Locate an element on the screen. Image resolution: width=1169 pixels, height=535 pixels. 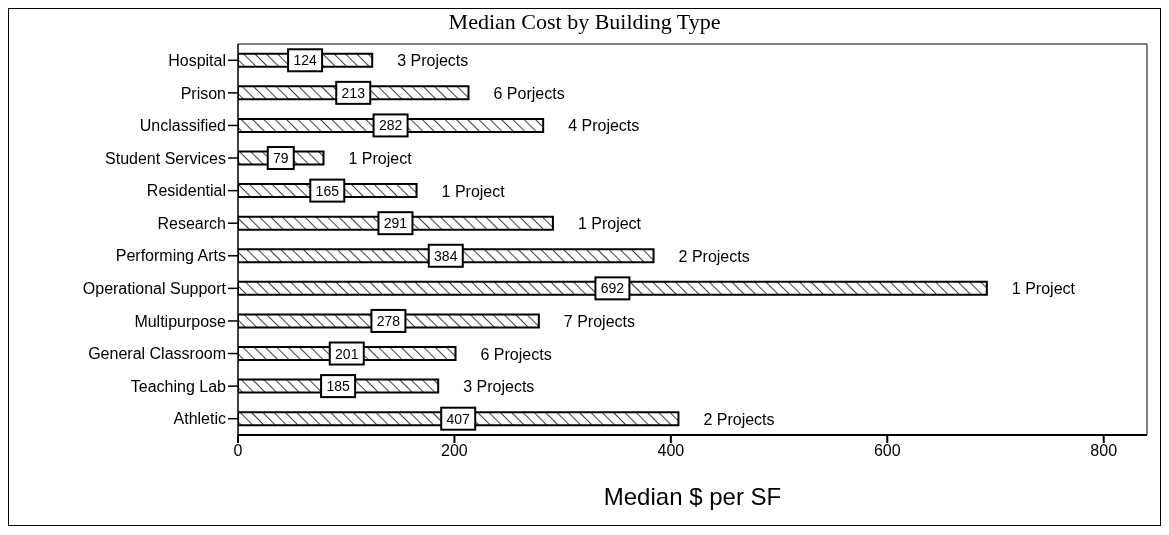
y-tick-label: Operational Support is located at coordinates (154, 289).